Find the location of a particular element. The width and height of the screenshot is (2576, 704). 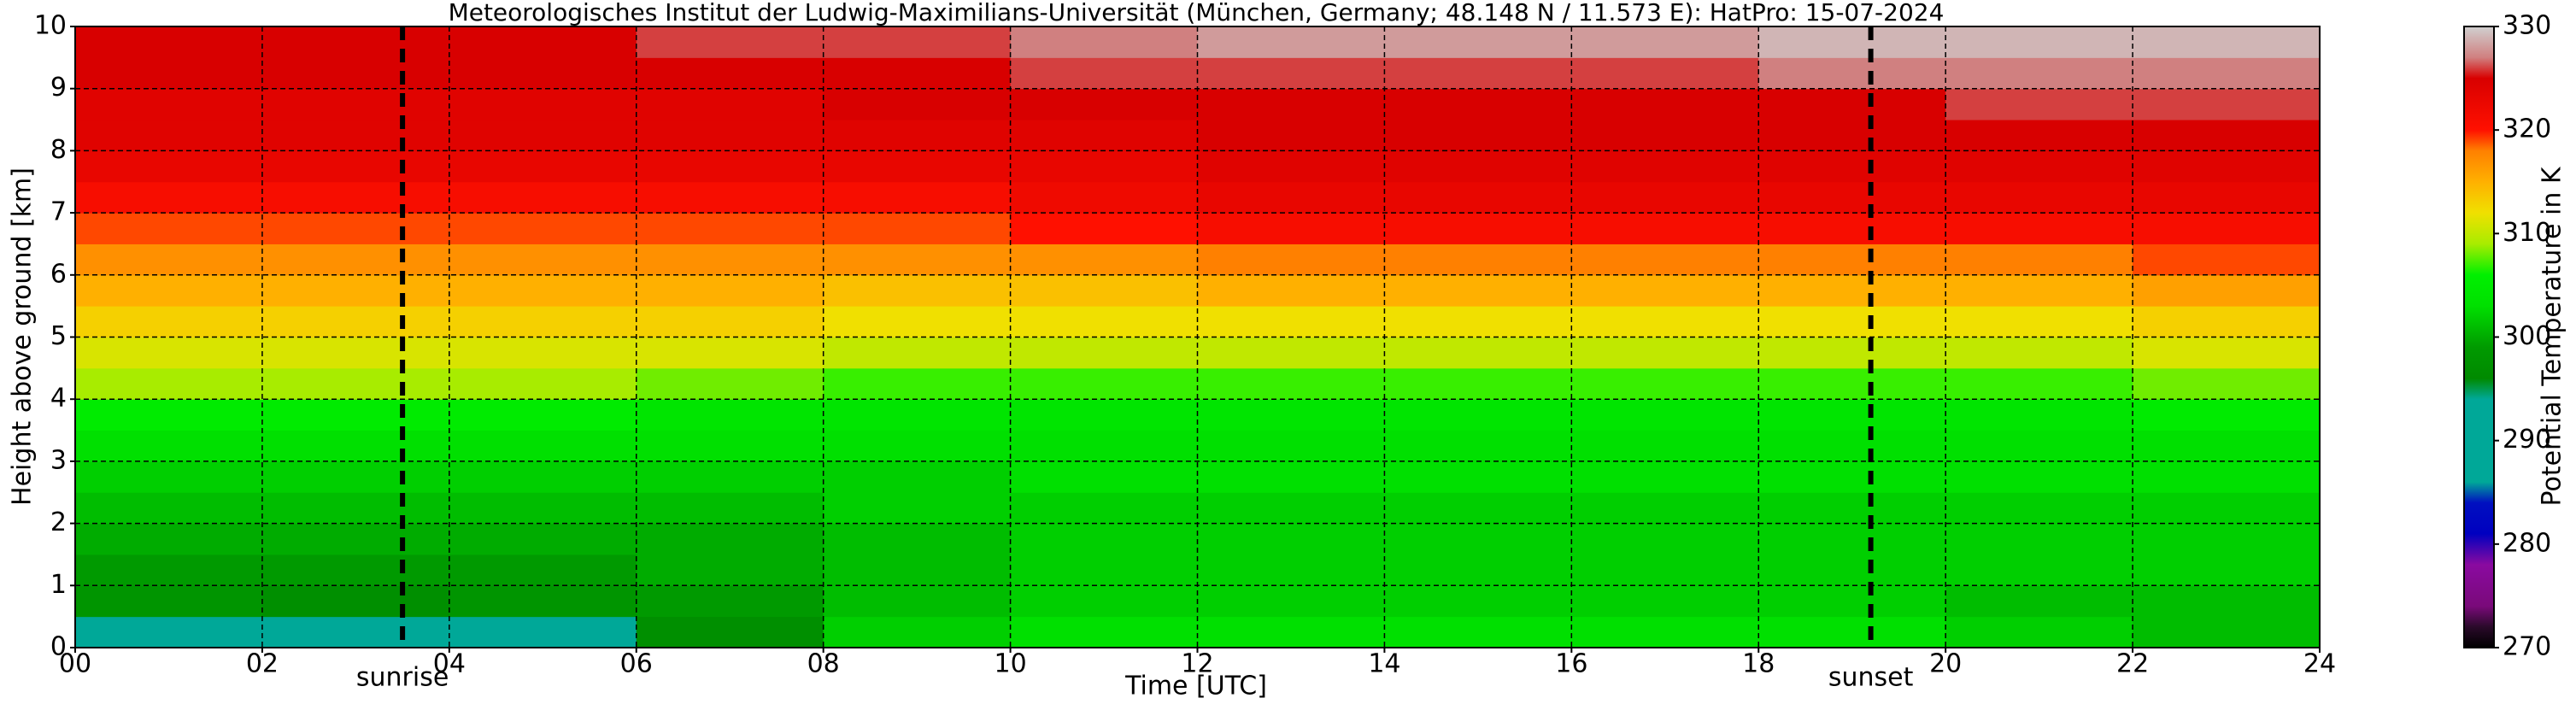

colorbar-tick-label: 320 is located at coordinates (2527, 129).